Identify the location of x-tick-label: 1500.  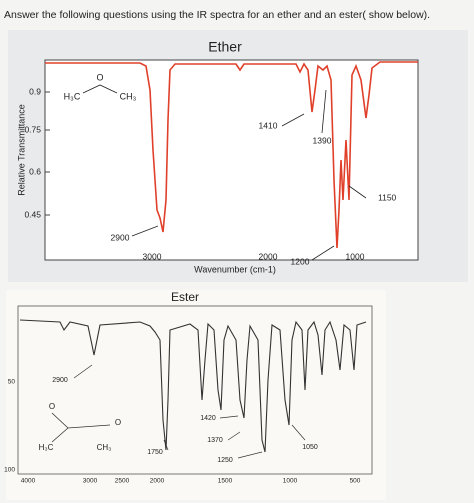
(225, 481).